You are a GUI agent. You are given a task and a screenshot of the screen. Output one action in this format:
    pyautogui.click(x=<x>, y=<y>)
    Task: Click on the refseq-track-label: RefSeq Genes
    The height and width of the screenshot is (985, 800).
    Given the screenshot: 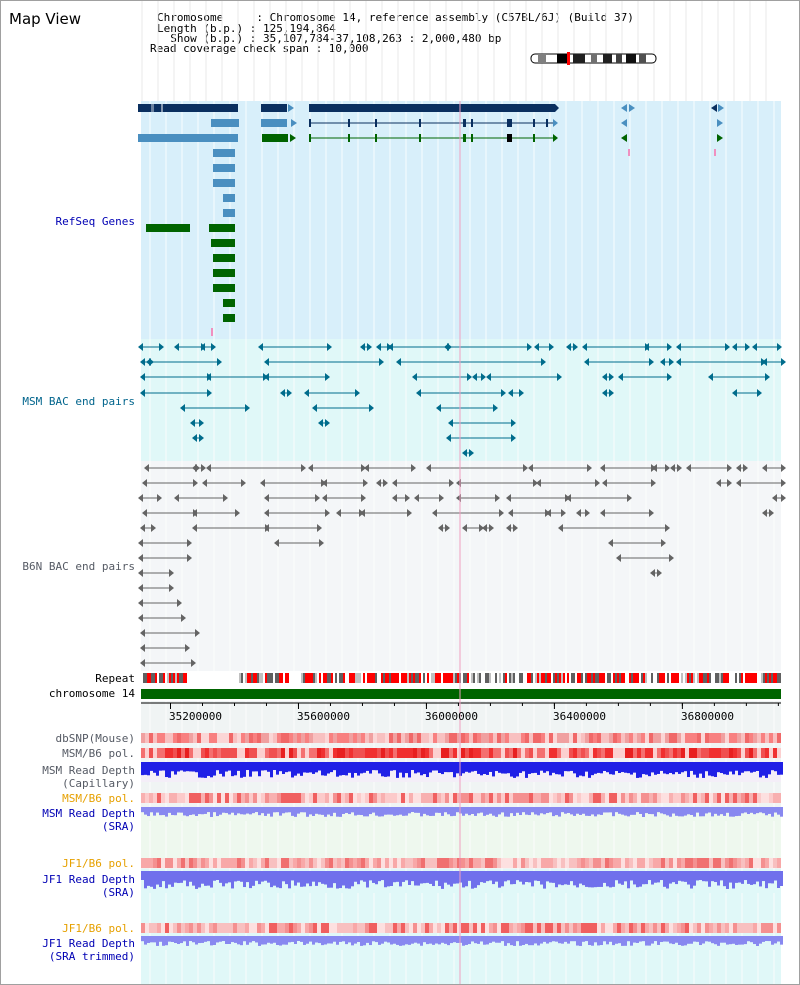 What is the action you would take?
    pyautogui.click(x=95, y=221)
    